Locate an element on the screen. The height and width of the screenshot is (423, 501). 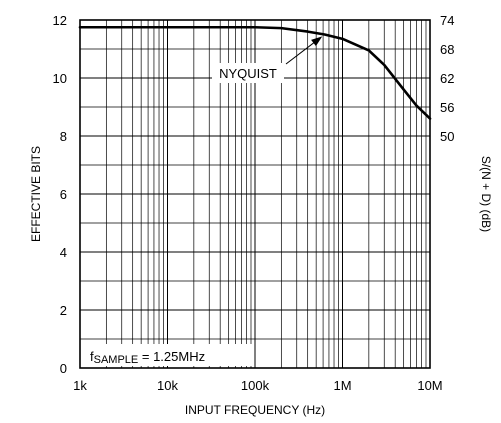
nyquist-arrow-head is located at coordinates (317, 41).